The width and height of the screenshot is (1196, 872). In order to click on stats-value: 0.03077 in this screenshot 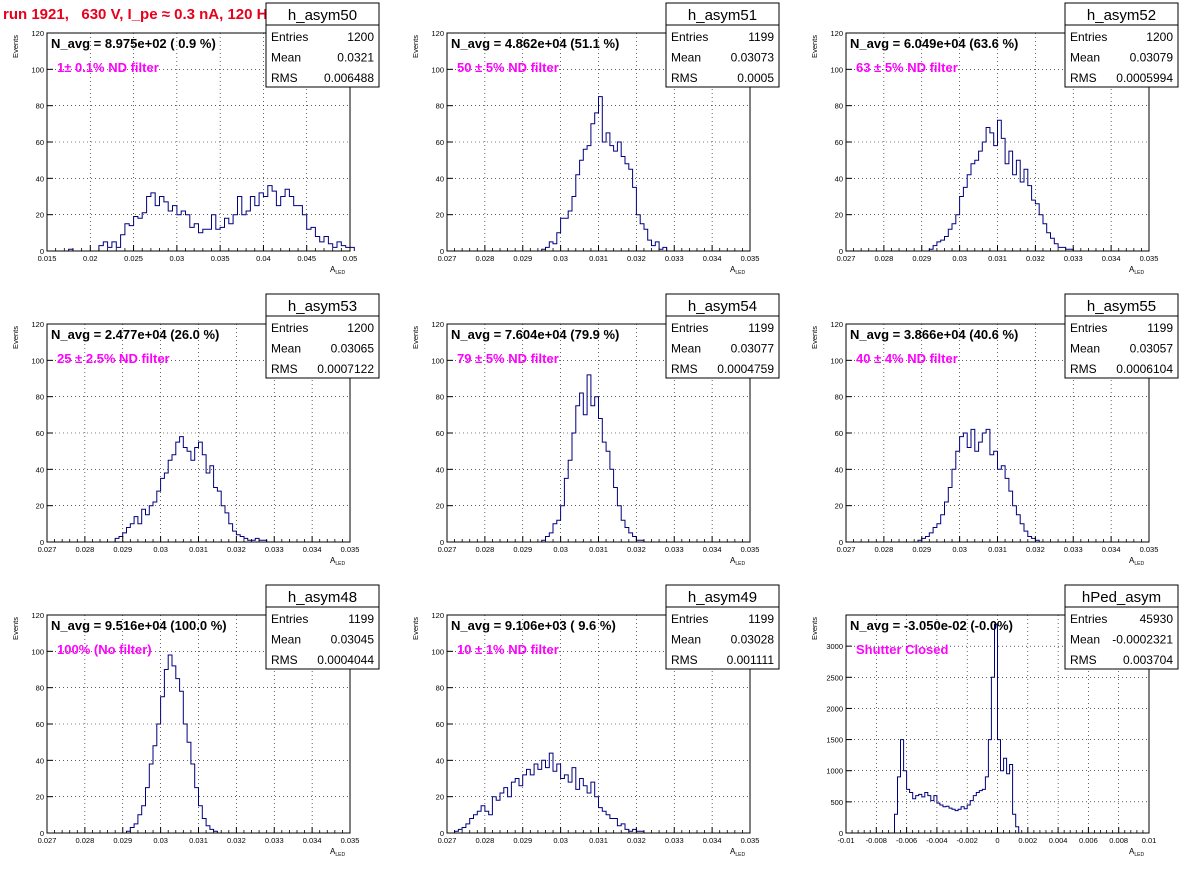, I will do `click(753, 349)`.